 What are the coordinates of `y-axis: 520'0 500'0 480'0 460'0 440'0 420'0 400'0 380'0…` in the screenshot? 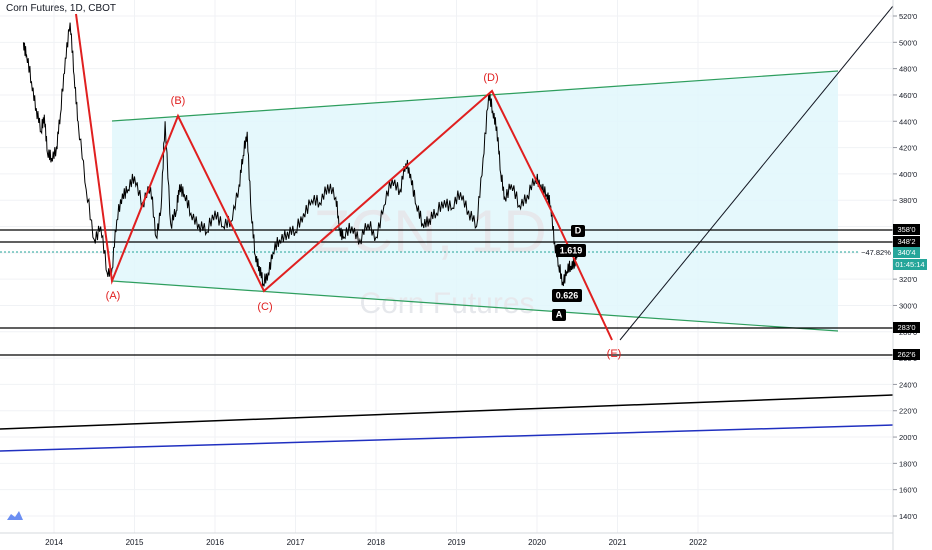 It's located at (904, 275).